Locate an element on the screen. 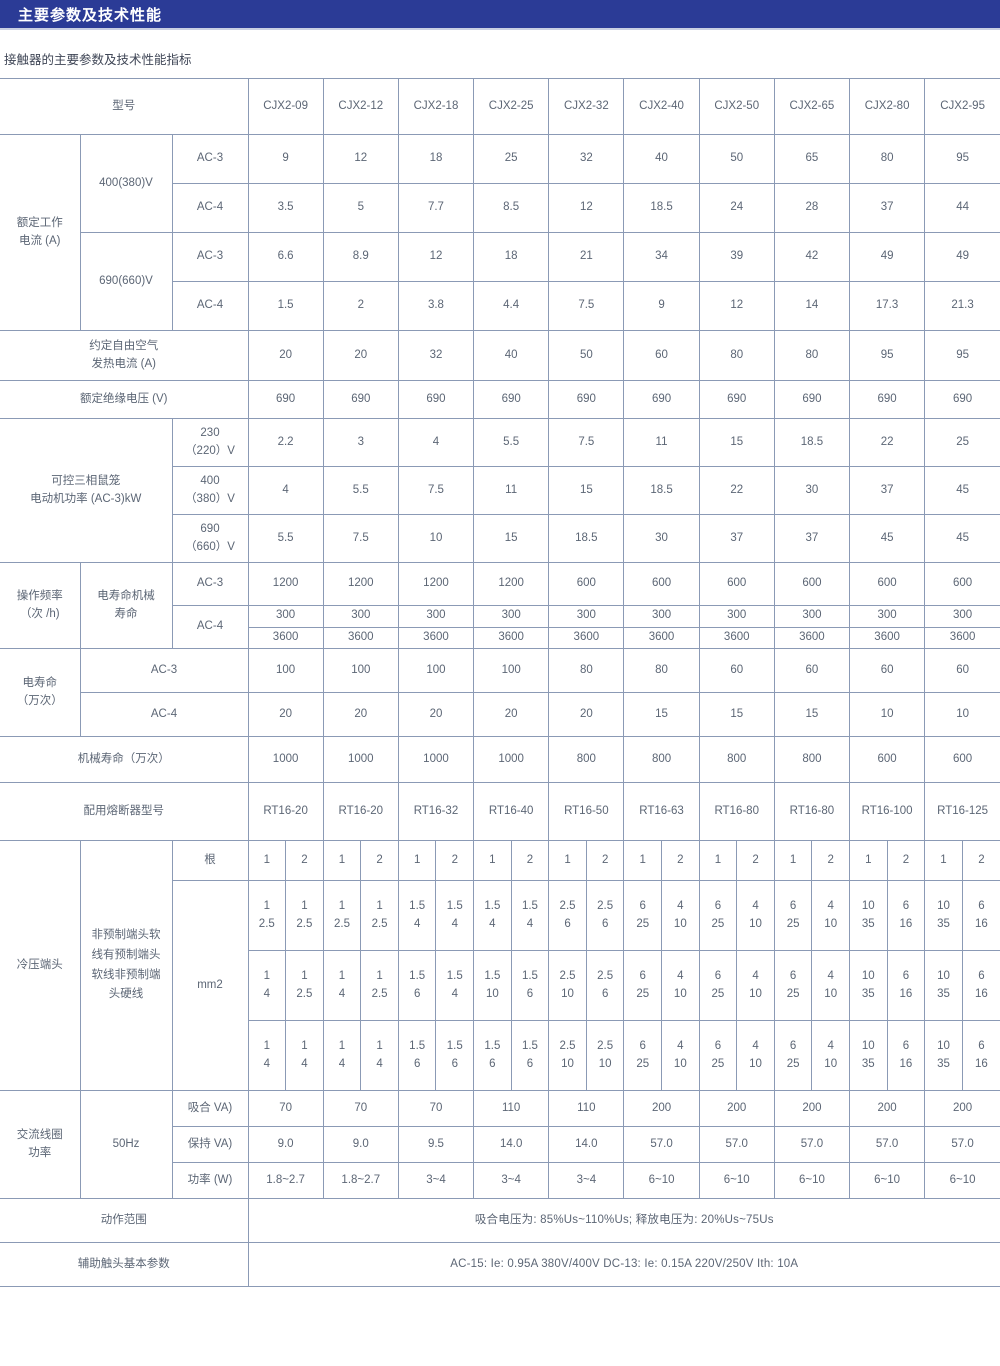 This screenshot has width=1000, height=1366. value-cell: 60 is located at coordinates (812, 670).